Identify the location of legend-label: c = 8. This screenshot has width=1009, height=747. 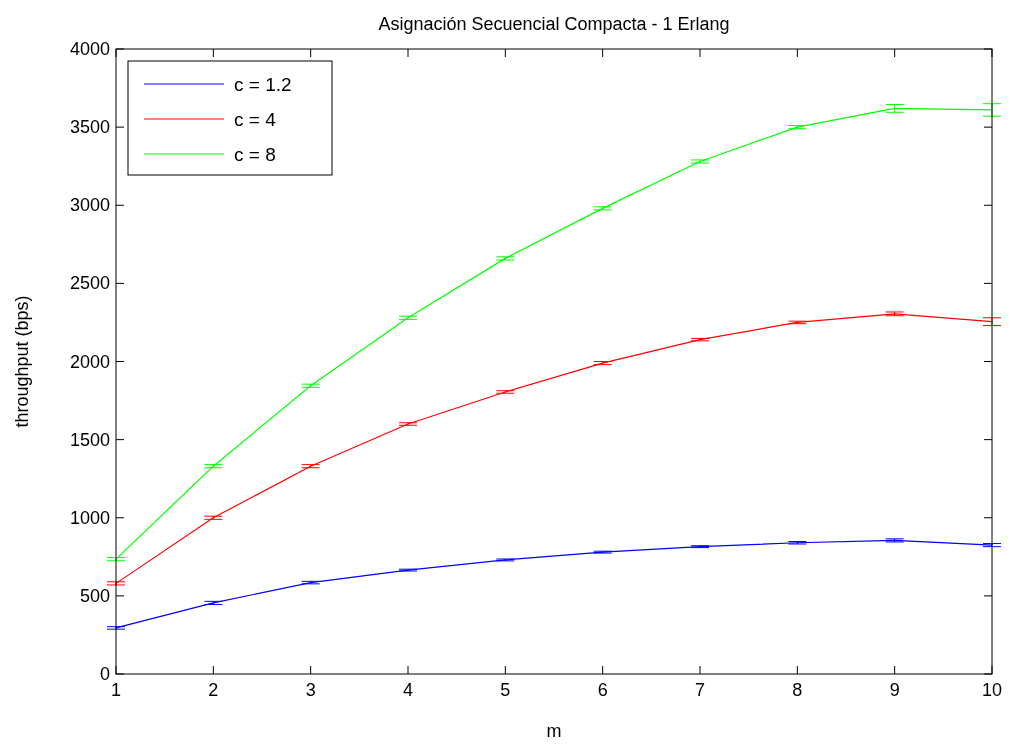
(255, 154).